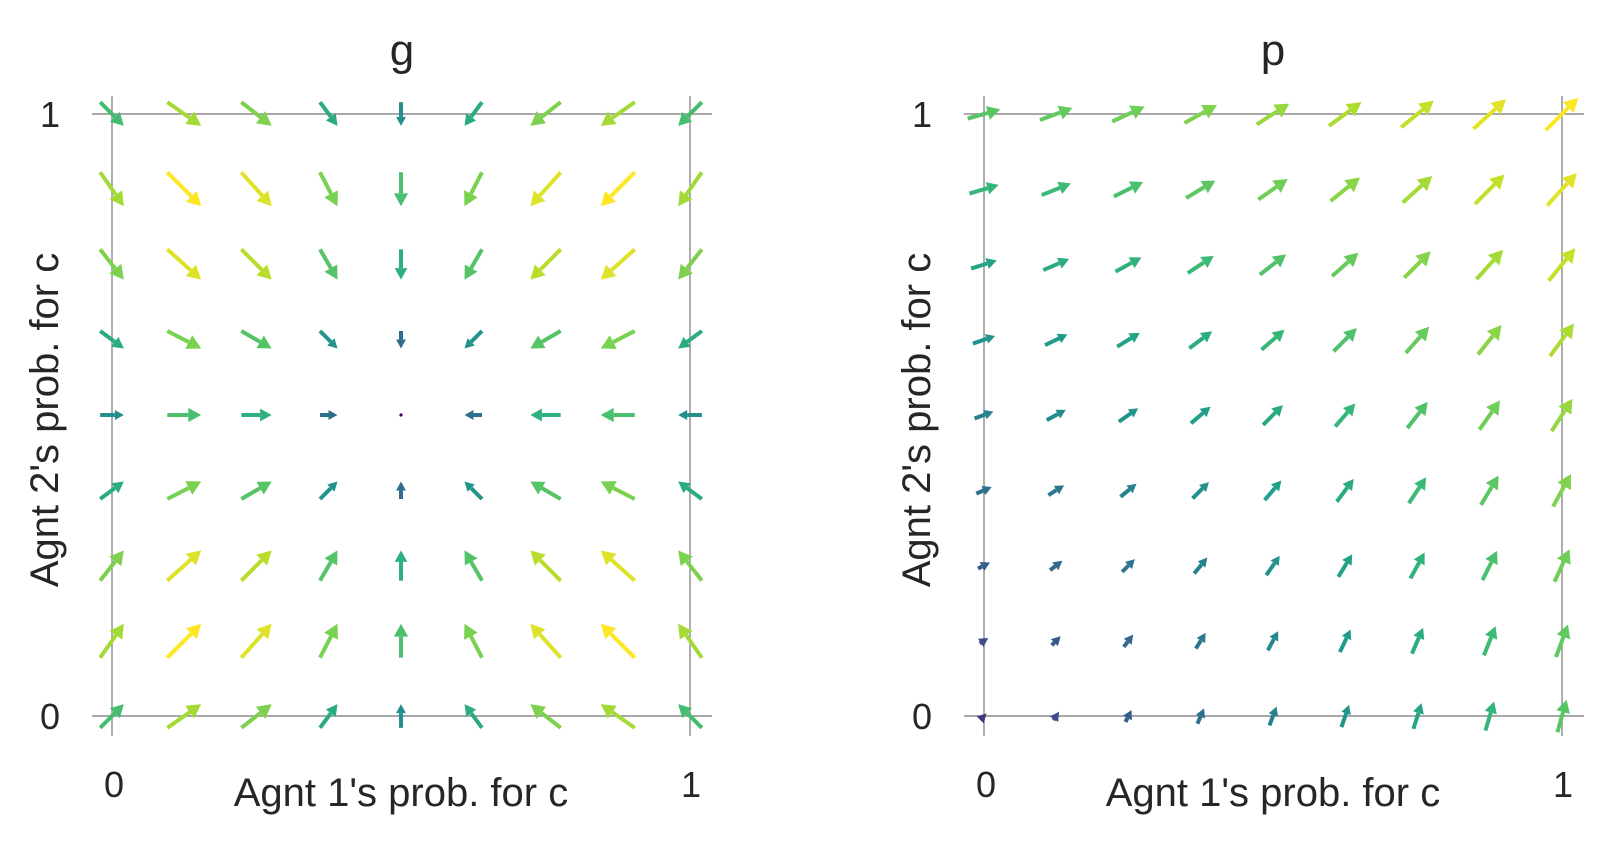 The image size is (1608, 843). Describe the element at coordinates (691, 784) in the screenshot. I see `x-tick-label-1: 1` at that location.